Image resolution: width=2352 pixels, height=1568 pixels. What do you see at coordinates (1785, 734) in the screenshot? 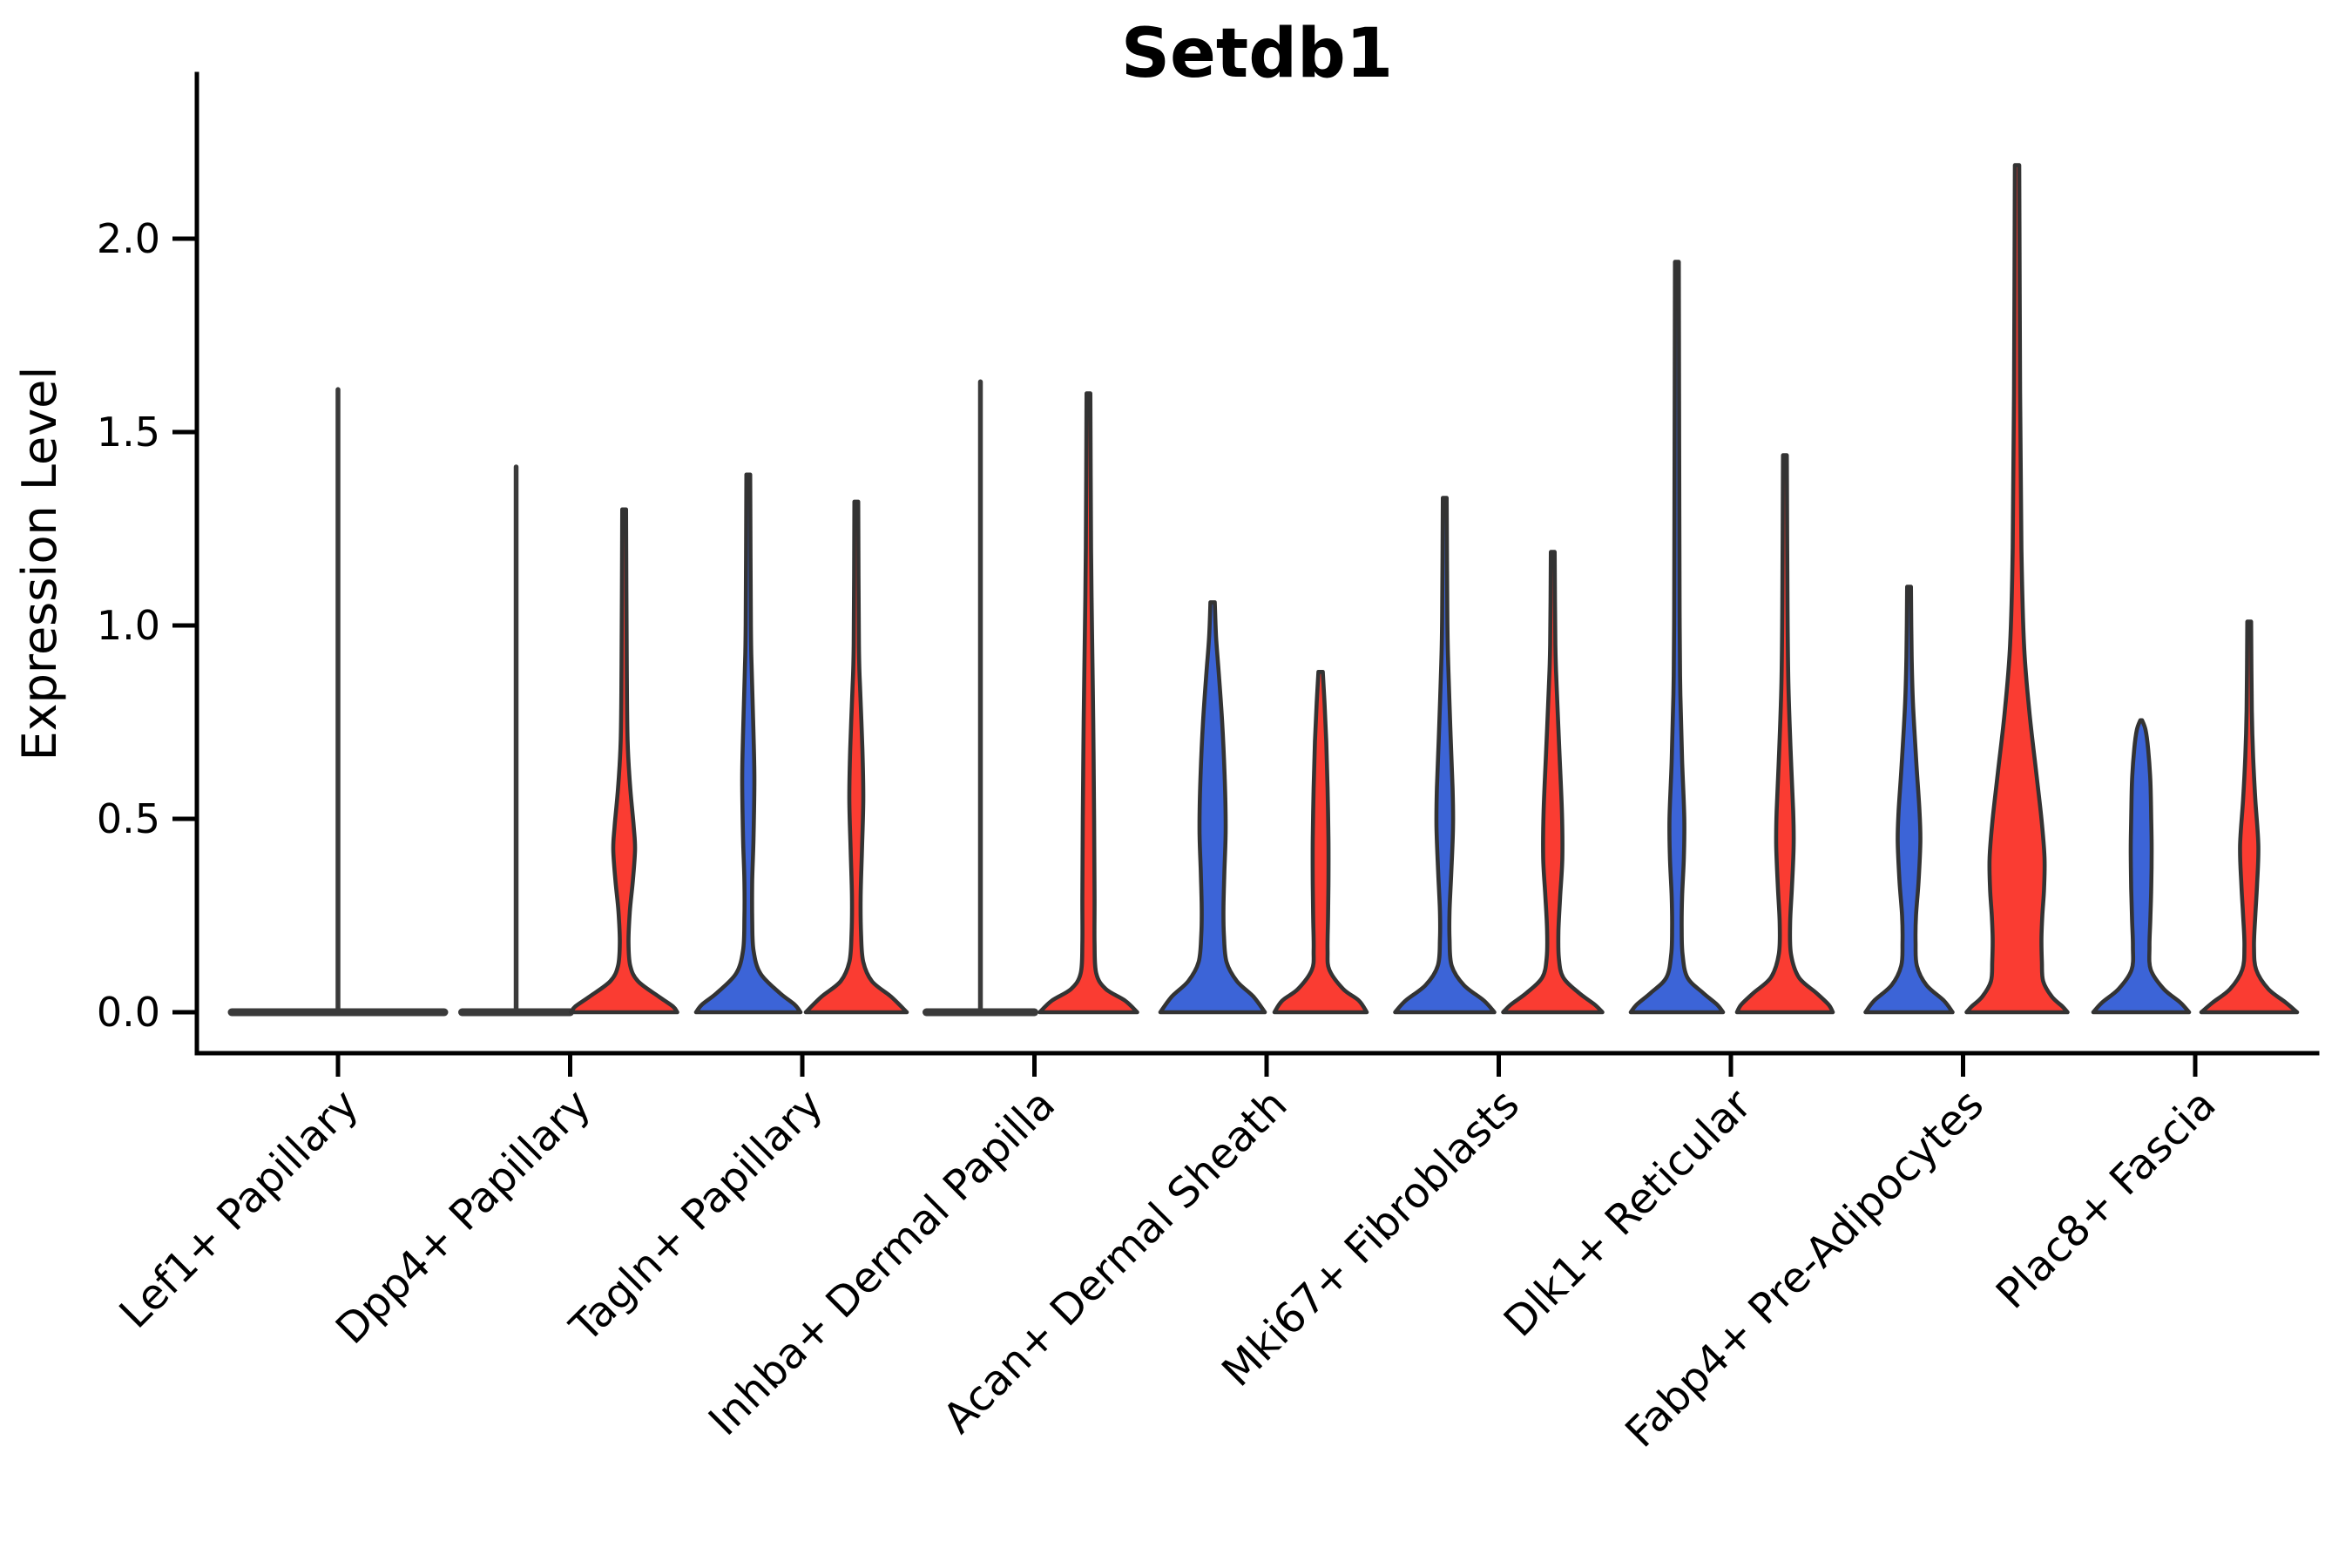
I see `violin-dlk1-reticular-red` at bounding box center [1785, 734].